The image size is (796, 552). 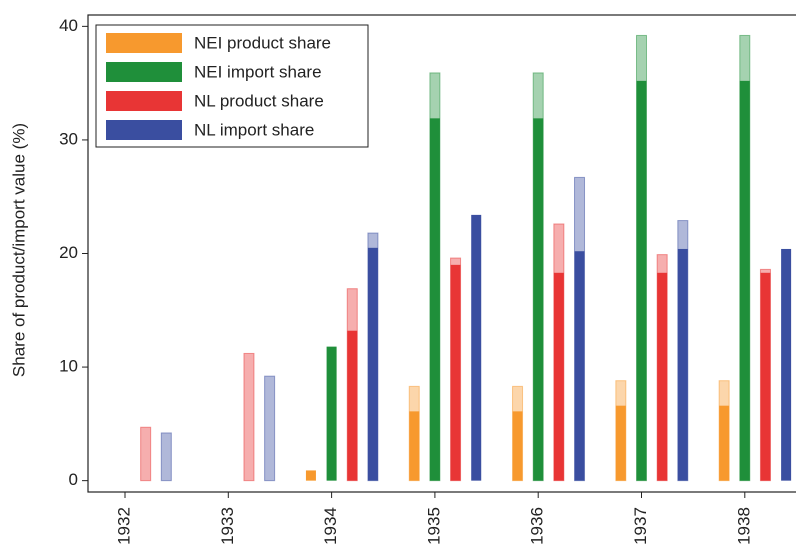 I want to click on legend-label: NEI import share, so click(x=258, y=71).